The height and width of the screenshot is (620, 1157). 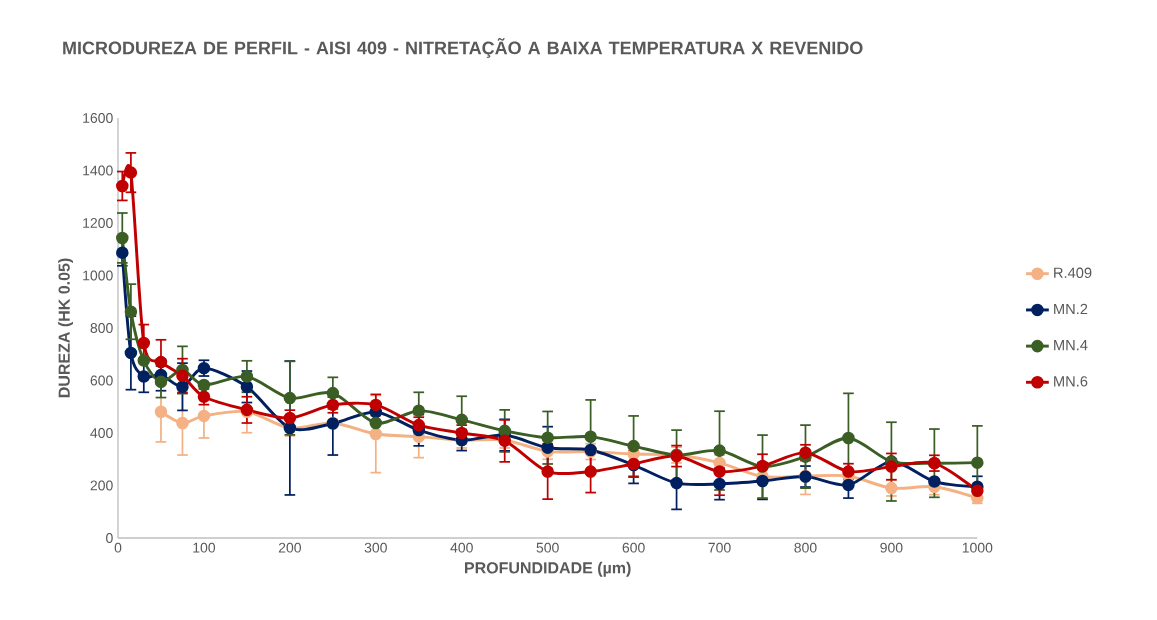 I want to click on y-tick-label: 800, so click(x=101, y=328).